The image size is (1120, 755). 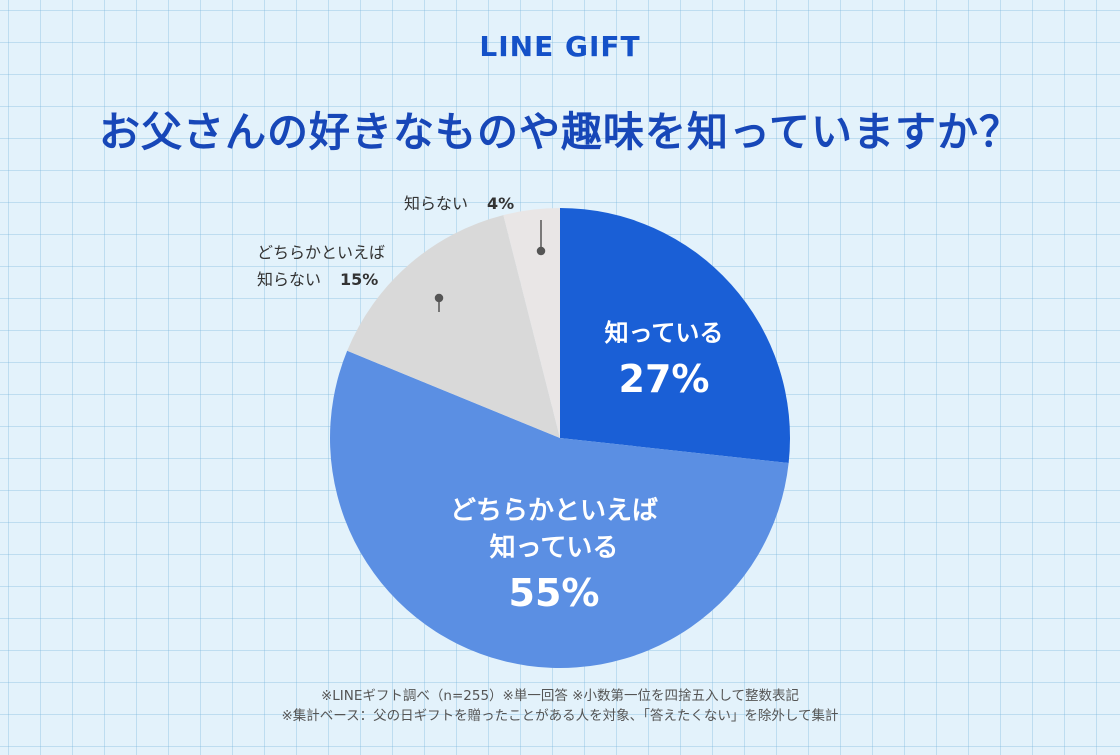 What do you see at coordinates (289, 279) in the screenshot?
I see `slice-label-somewhat-not-know-line2: 知らない` at bounding box center [289, 279].